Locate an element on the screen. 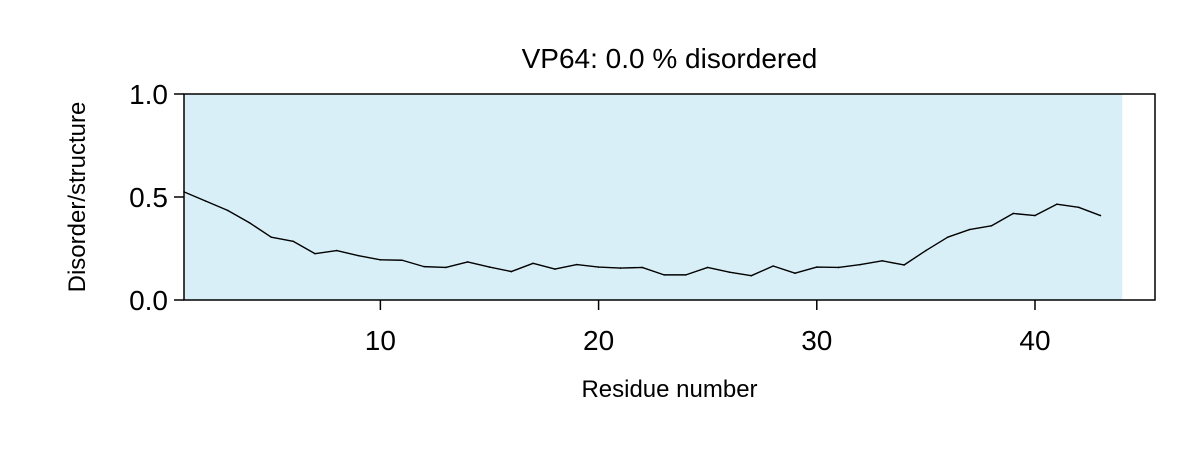  x-axis: 10 20 30 40 is located at coordinates (708, 328).